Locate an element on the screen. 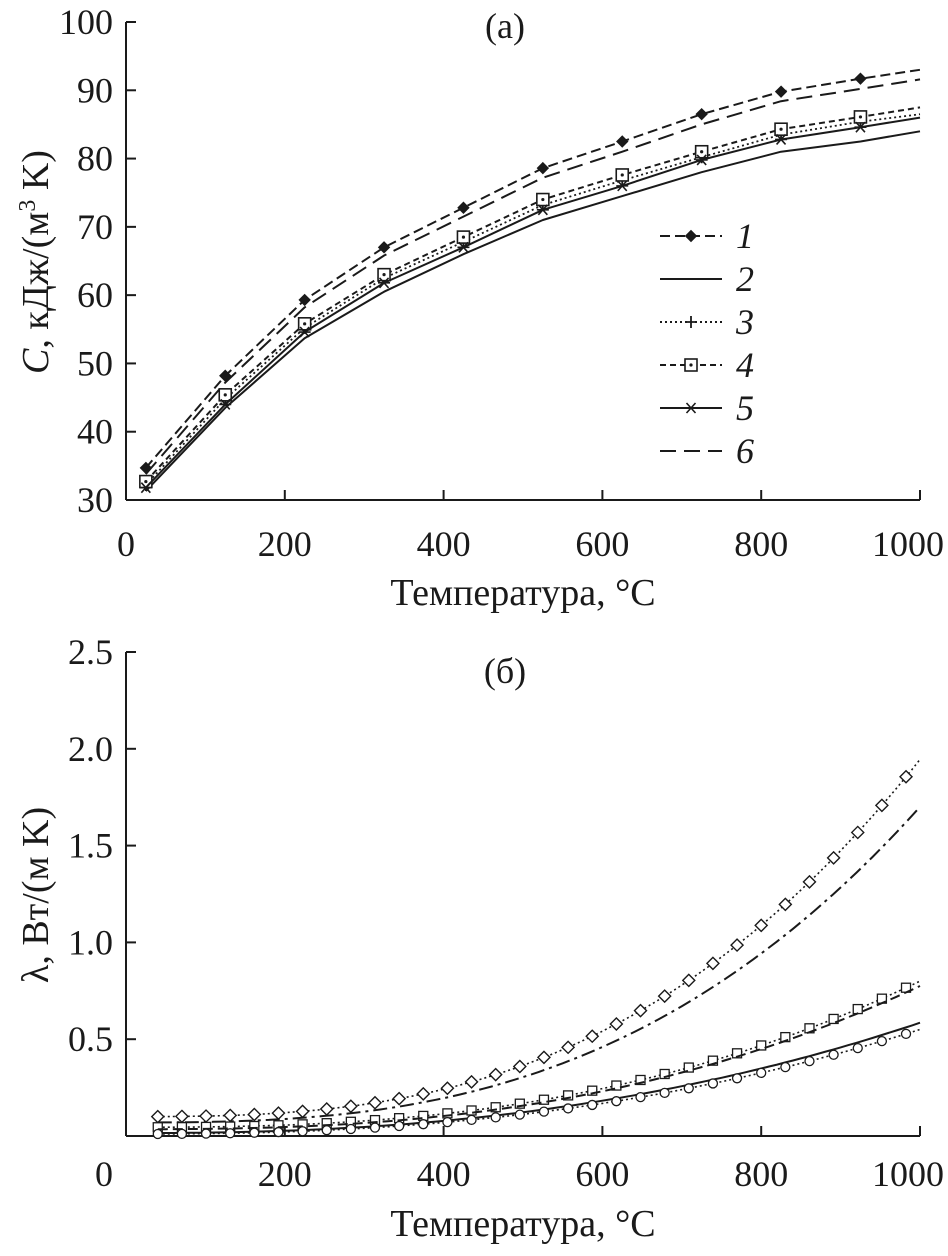 This screenshot has height=1256, width=948. panel-a-y-axis-title: C, кДж/(м3 K) is located at coordinates (36, 262).